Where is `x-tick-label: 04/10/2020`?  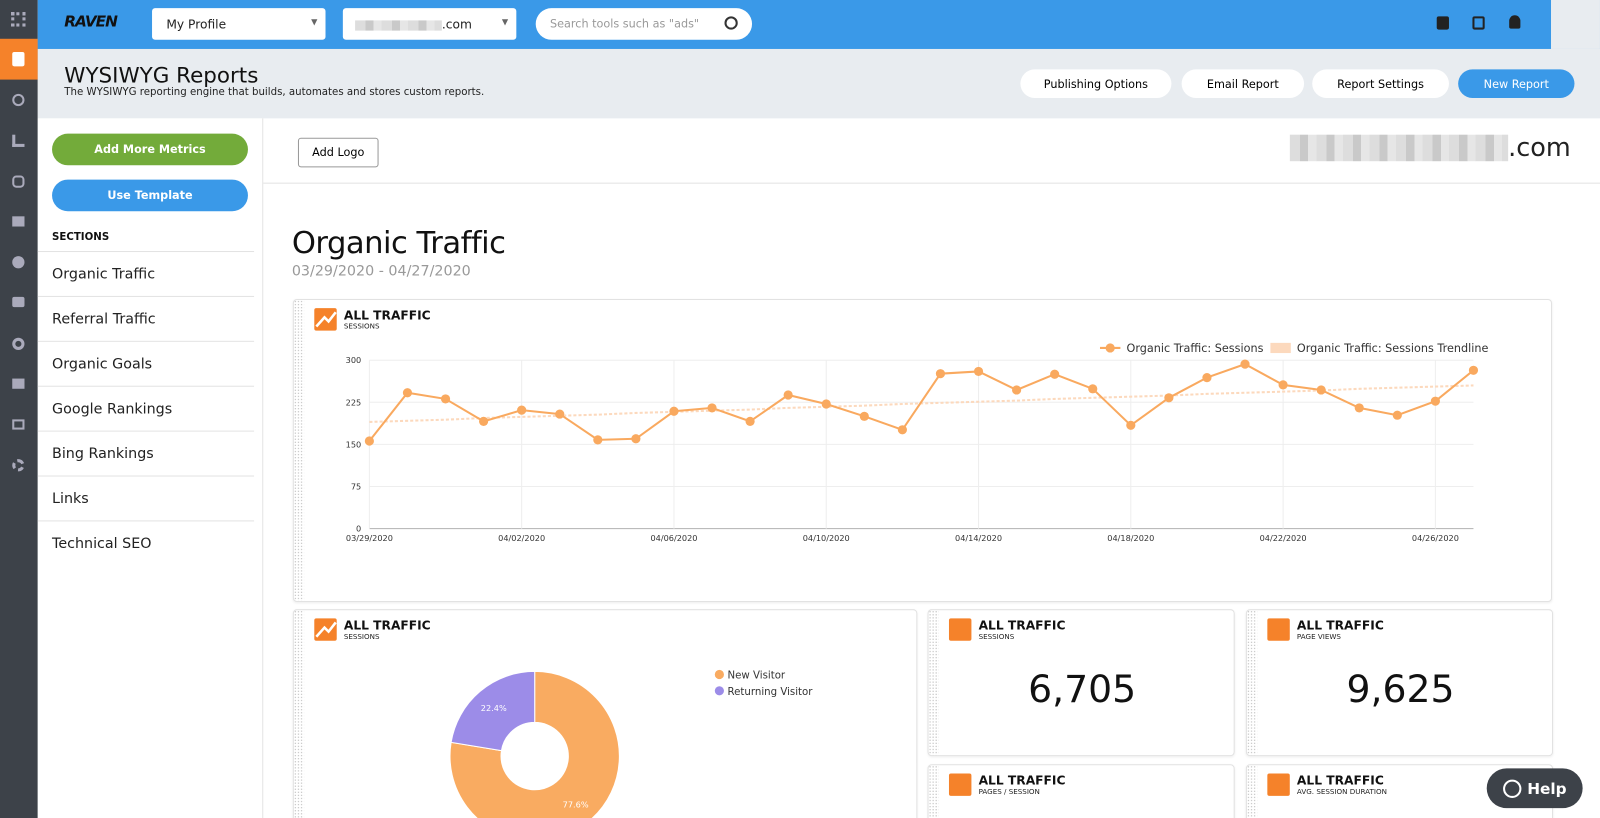
x-tick-label: 04/10/2020 is located at coordinates (826, 538).